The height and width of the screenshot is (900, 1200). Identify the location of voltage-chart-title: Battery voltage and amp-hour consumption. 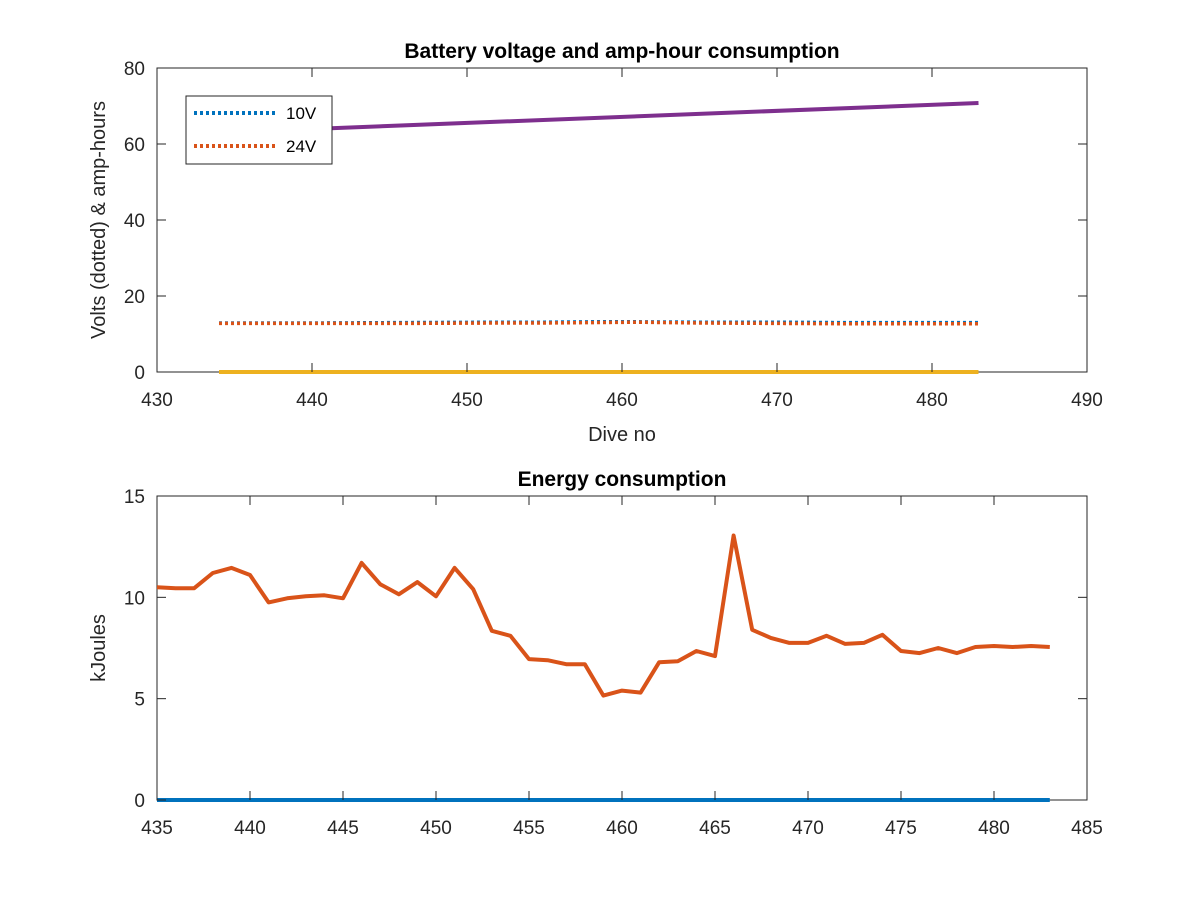
(621, 51).